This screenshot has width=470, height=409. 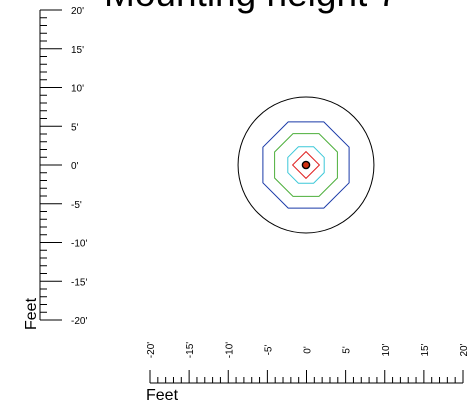 I want to click on x-tick-label: 0', so click(x=308, y=350).